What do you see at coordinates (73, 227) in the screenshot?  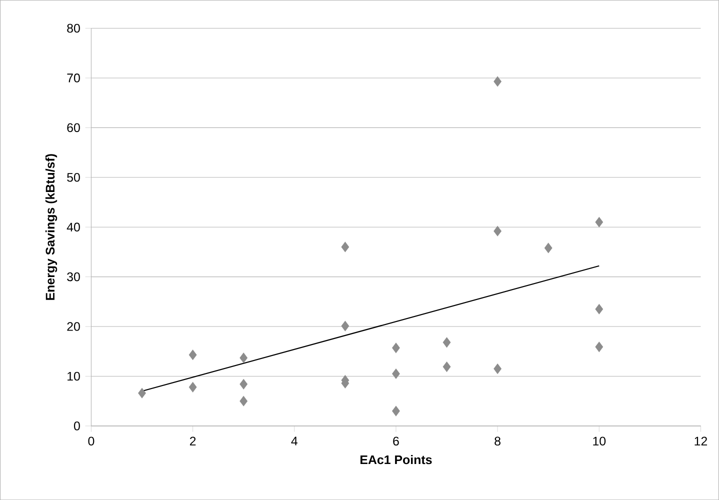 I see `y-tick-label: 40` at bounding box center [73, 227].